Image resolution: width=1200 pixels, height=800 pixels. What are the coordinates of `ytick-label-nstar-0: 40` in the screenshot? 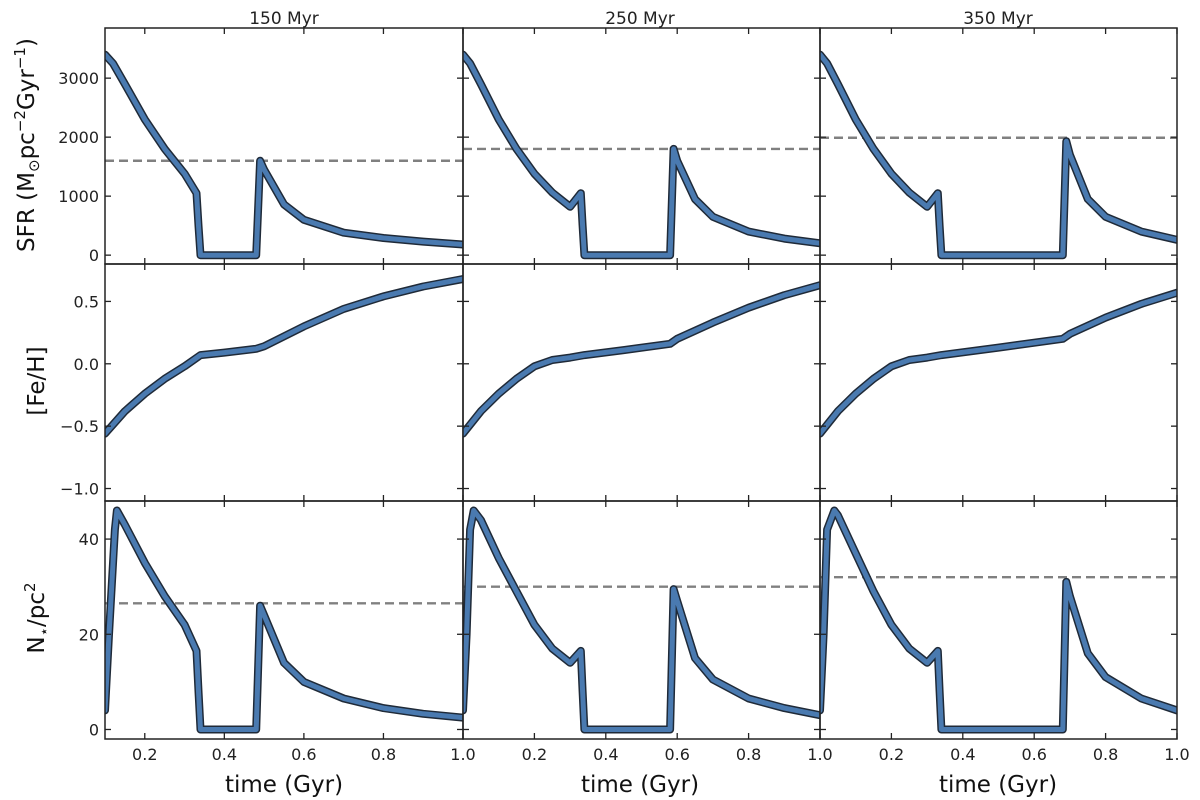 It's located at (89, 539).